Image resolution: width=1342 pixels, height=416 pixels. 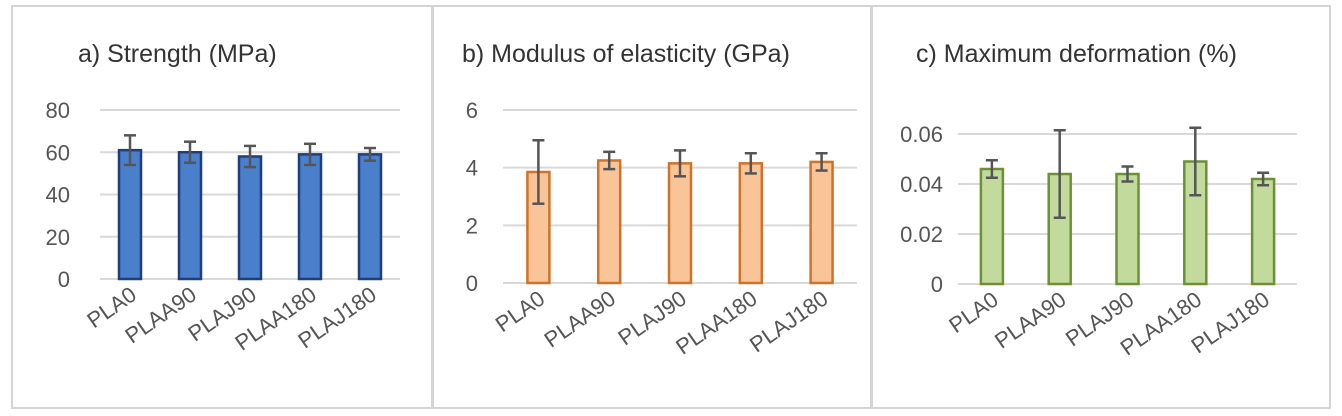 What do you see at coordinates (1076, 54) in the screenshot?
I see `chart-title: c) Maximum deformation (%)` at bounding box center [1076, 54].